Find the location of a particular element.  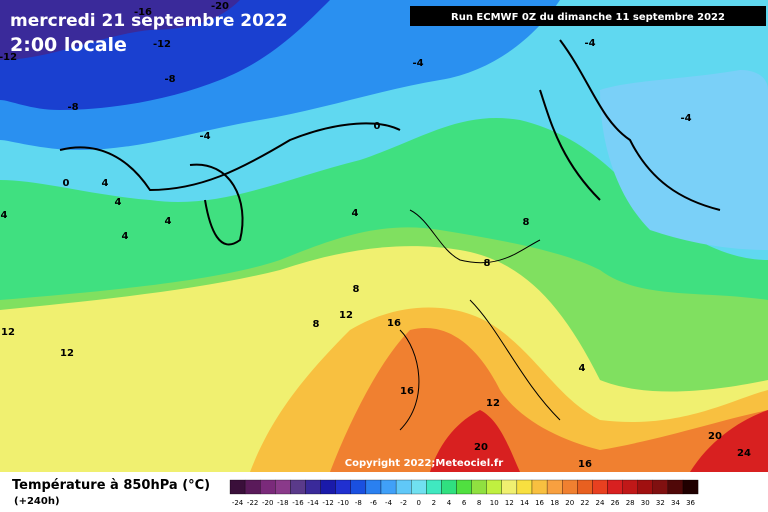

scale-label: -4 is located at coordinates (389, 503).